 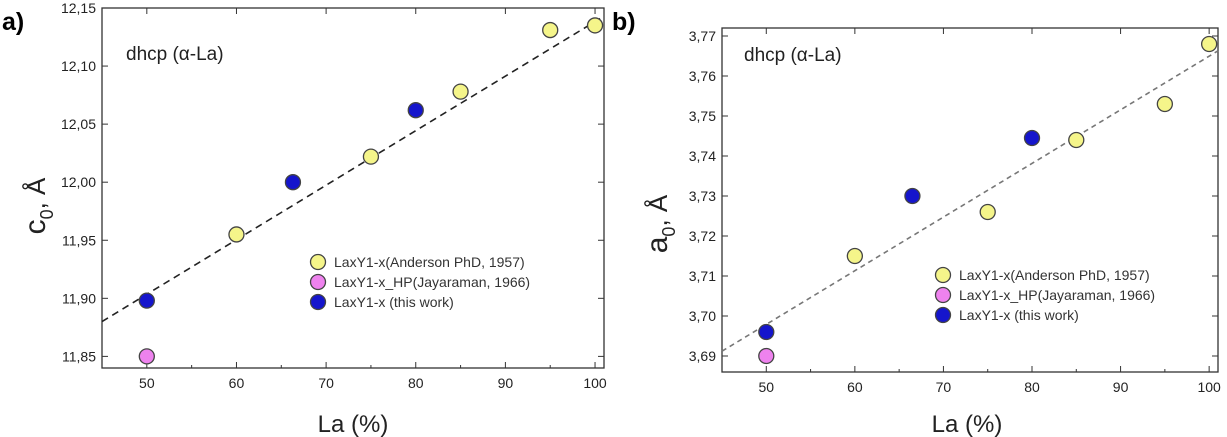 What do you see at coordinates (702, 156) in the screenshot?
I see `y-tick-label: 3,74` at bounding box center [702, 156].